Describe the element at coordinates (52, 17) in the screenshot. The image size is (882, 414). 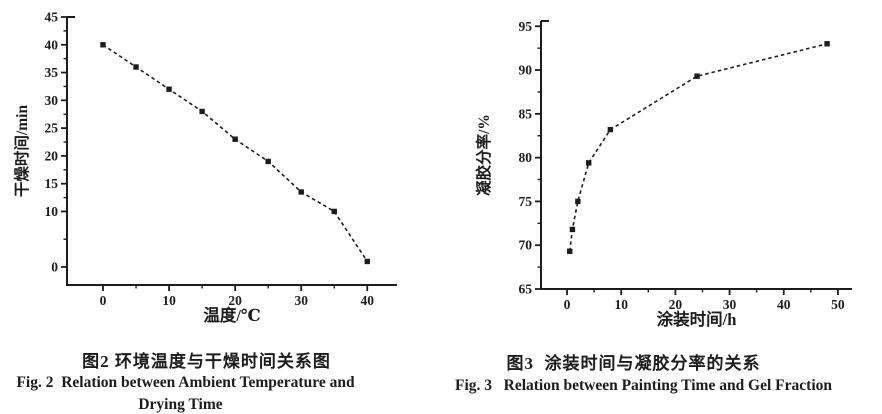
I see `y-tick-label: 45` at that location.